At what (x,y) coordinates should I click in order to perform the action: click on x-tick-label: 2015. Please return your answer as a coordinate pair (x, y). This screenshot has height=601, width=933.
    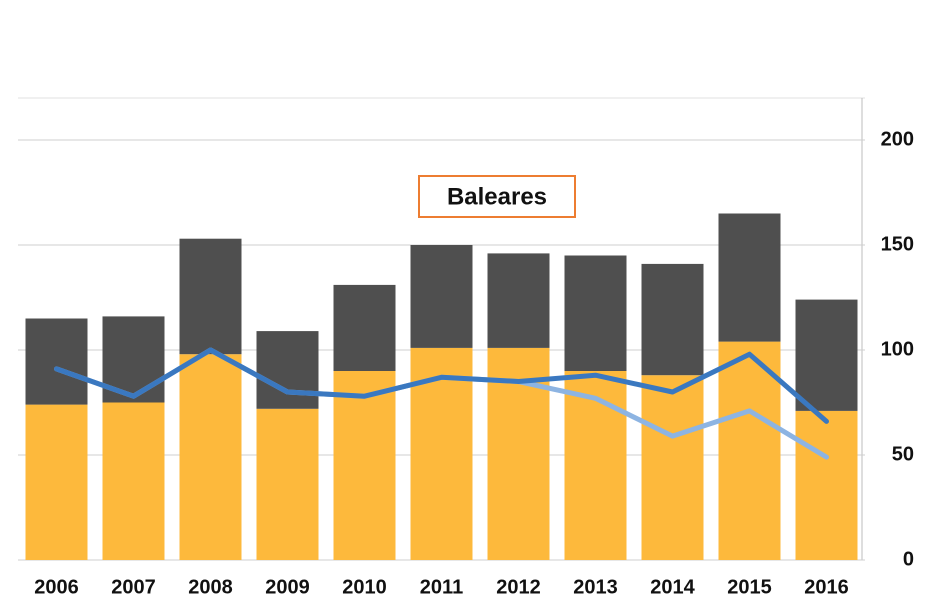
    Looking at the image, I should click on (749, 587).